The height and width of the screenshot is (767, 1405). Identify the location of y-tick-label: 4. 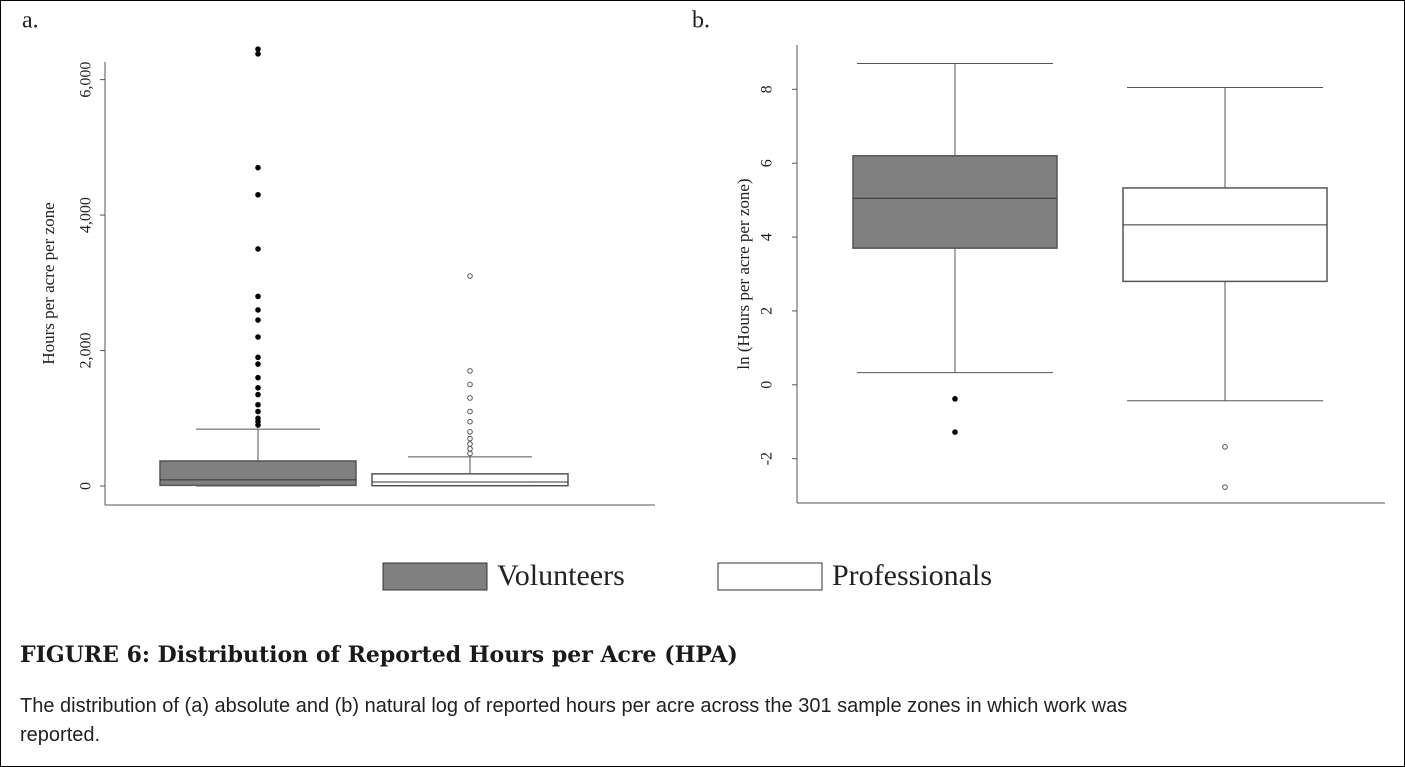
(767, 237).